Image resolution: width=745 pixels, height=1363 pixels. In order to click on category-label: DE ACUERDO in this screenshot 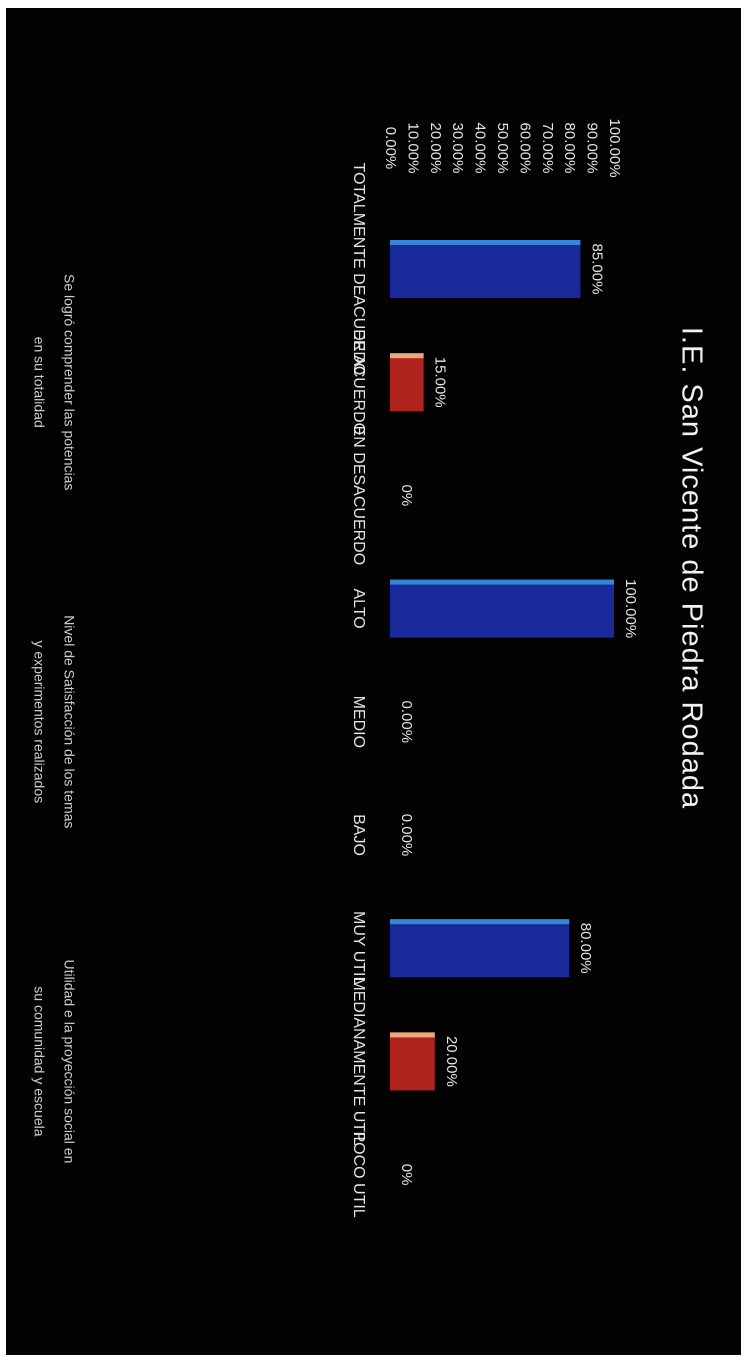, I will do `click(358, 382)`.